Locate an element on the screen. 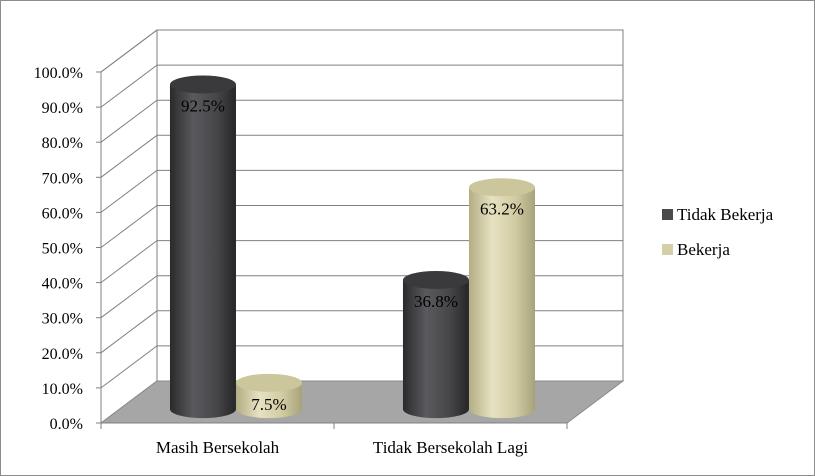 Image resolution: width=815 pixels, height=476 pixels. y-tick-label: 30.0% is located at coordinates (62, 319).